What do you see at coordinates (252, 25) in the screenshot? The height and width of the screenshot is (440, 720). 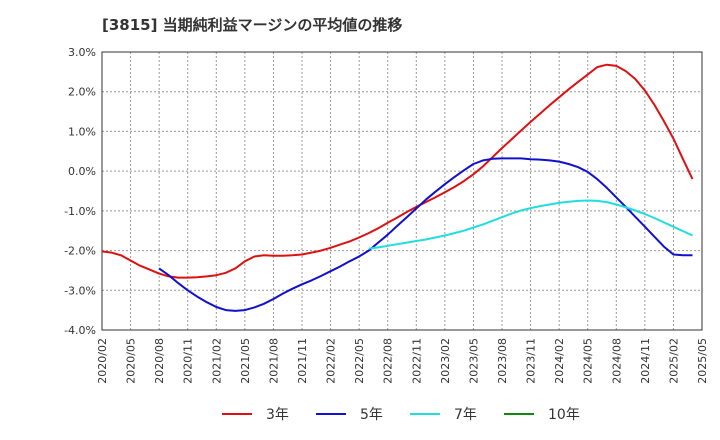 I see `chart-title: [3815] 当期純利益マージンの平均値の推移` at bounding box center [252, 25].